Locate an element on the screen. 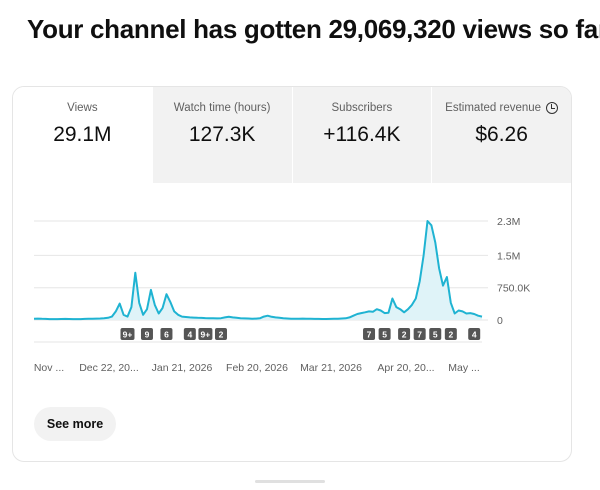 The height and width of the screenshot is (490, 600). clock-icon is located at coordinates (552, 108).